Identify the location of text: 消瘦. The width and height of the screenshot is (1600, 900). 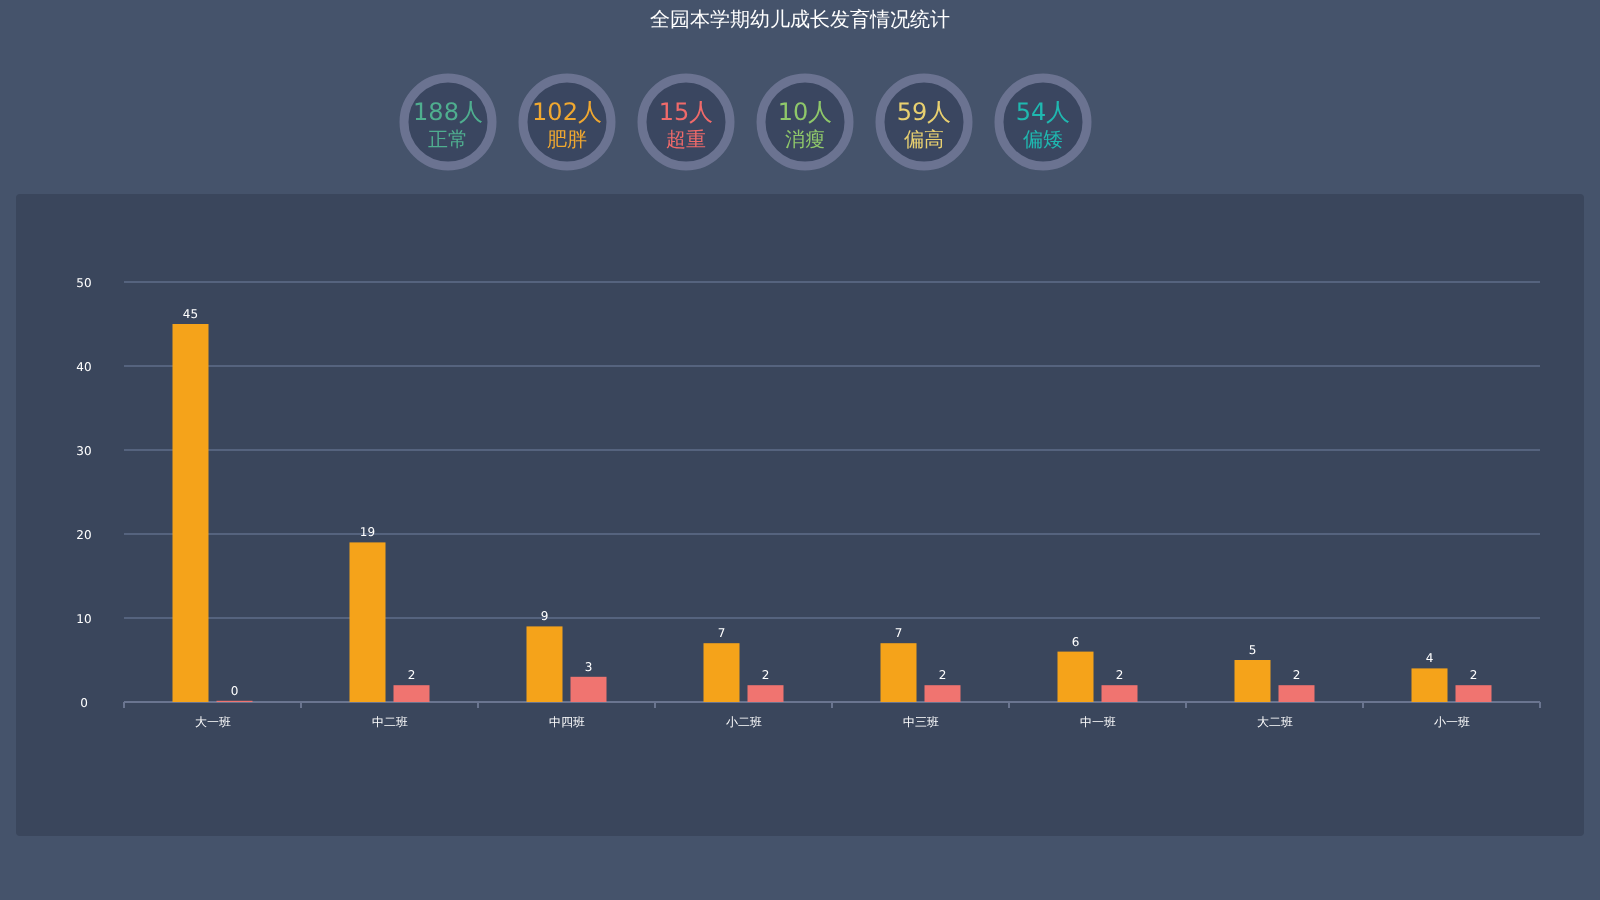
(805, 140).